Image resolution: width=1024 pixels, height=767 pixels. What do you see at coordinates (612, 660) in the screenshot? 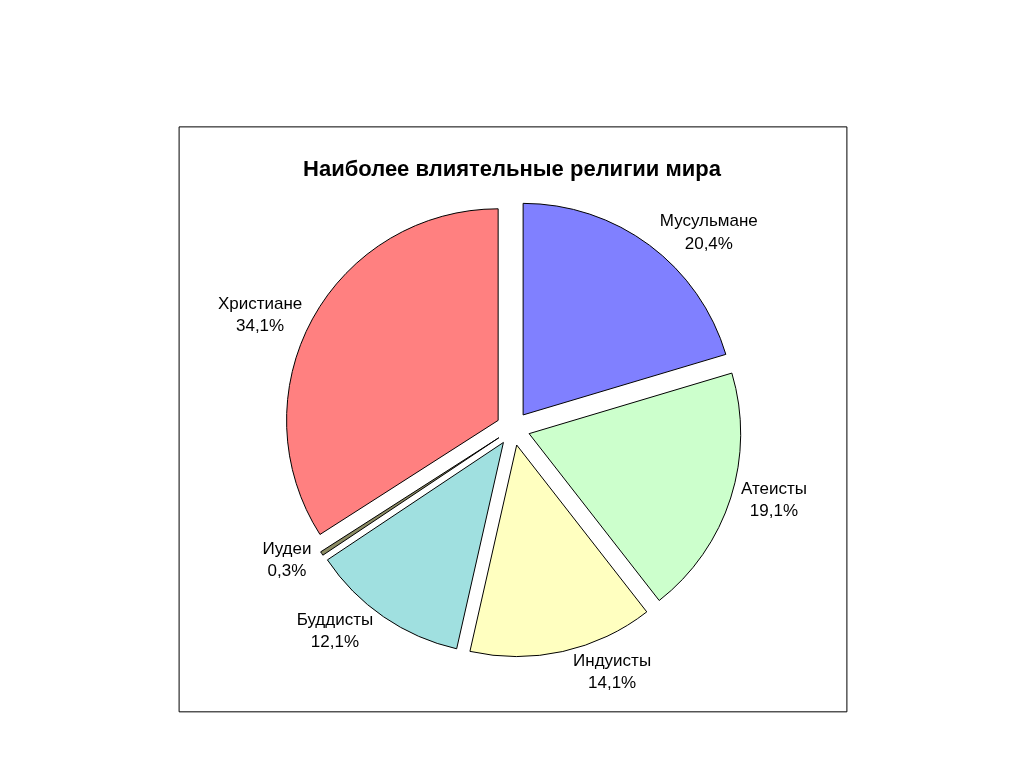
I see `slice-label: Индуисты` at bounding box center [612, 660].